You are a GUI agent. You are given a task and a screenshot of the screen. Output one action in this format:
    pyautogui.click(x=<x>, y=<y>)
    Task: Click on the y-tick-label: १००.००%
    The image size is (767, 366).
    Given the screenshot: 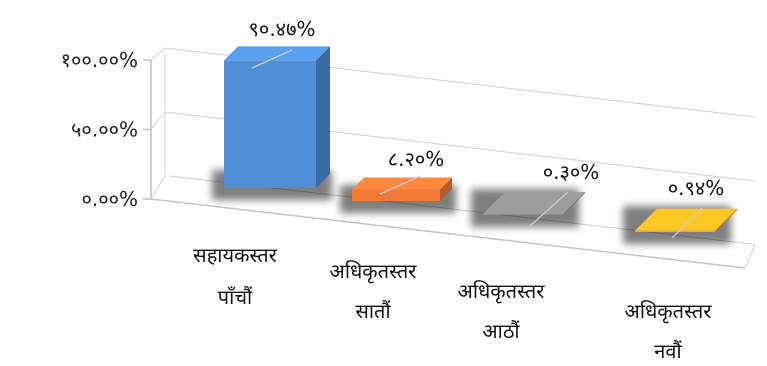 What is the action you would take?
    pyautogui.click(x=99, y=60)
    